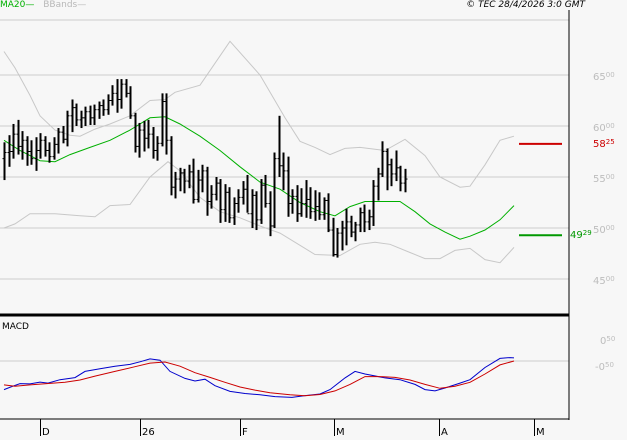 The image size is (627, 440). Describe the element at coordinates (608, 341) in the screenshot. I see `macd-axis-label: 050` at that location.